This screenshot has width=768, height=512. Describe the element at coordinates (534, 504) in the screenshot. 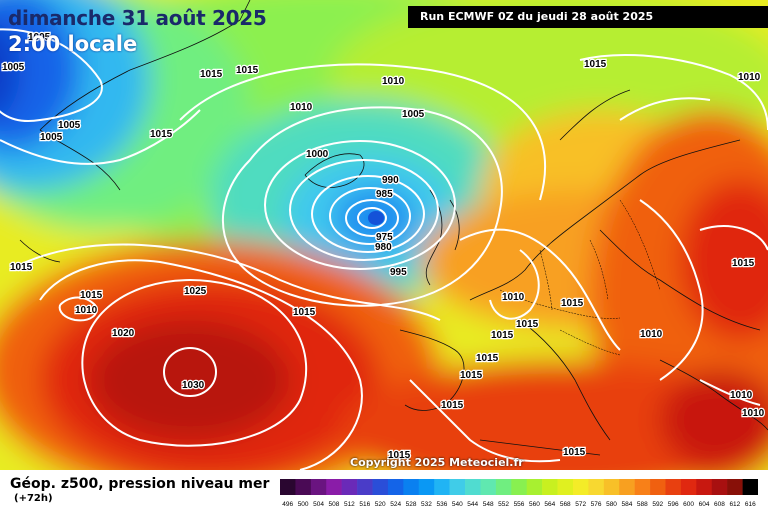

I see `color-scale-tick-label: 560` at that location.